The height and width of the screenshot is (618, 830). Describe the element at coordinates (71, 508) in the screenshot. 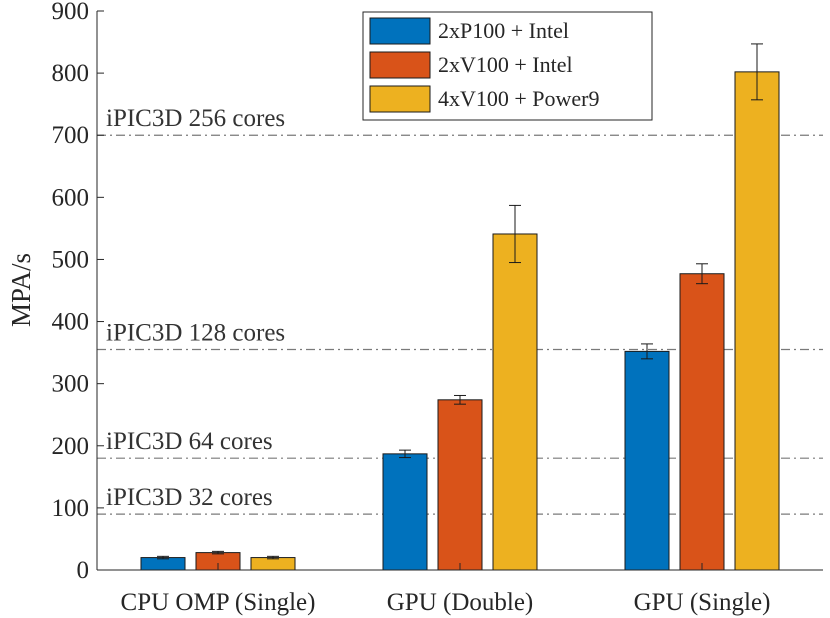

I see `y-tick-label: 100` at that location.